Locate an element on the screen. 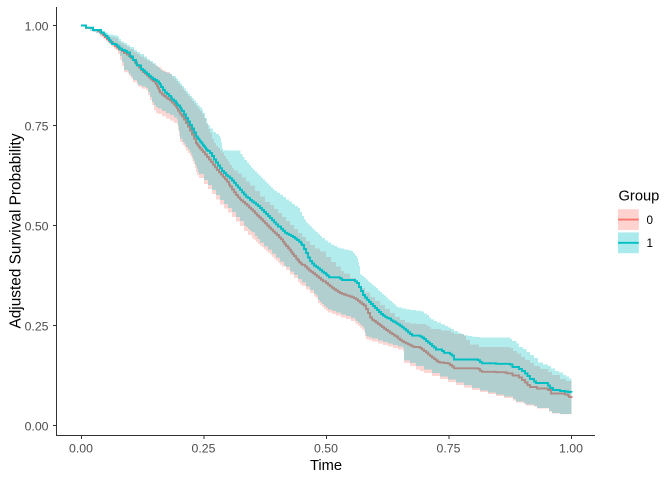 This screenshot has width=672, height=485. svg-text: 1 is located at coordinates (650, 243).